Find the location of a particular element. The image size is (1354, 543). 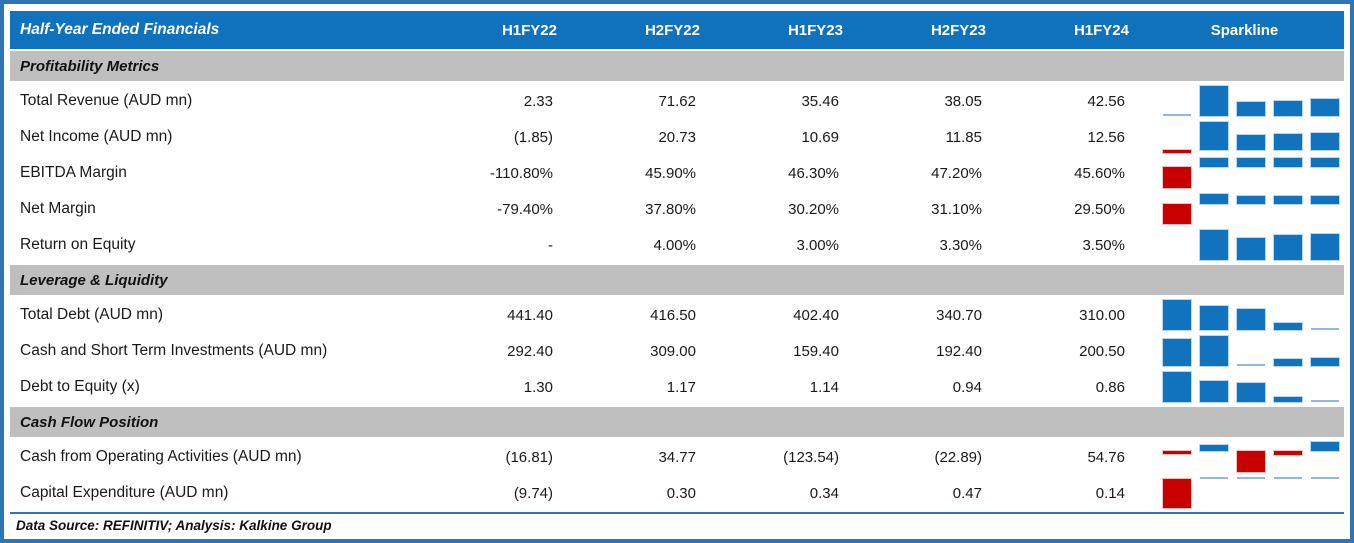

cell-value: 0.47 is located at coordinates (967, 493).